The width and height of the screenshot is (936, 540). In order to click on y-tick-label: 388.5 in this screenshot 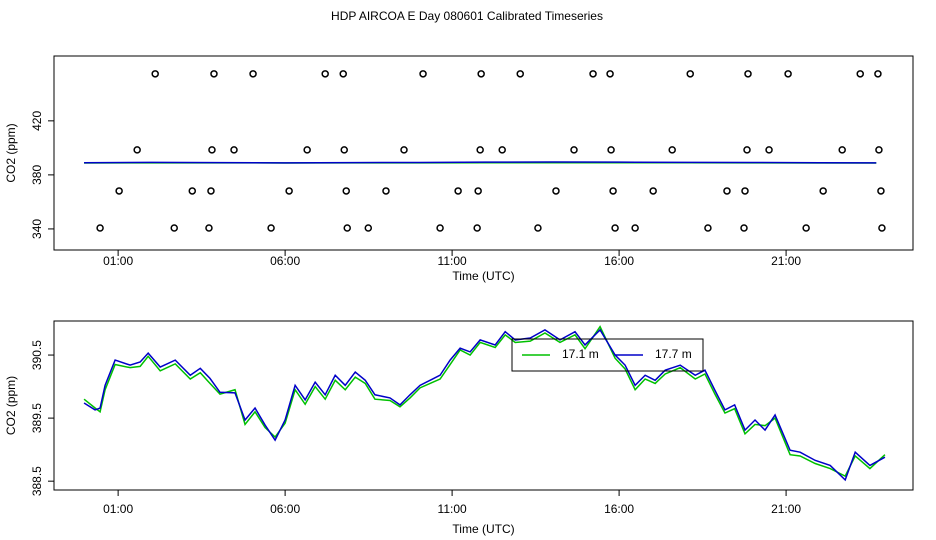, I will do `click(37, 481)`.